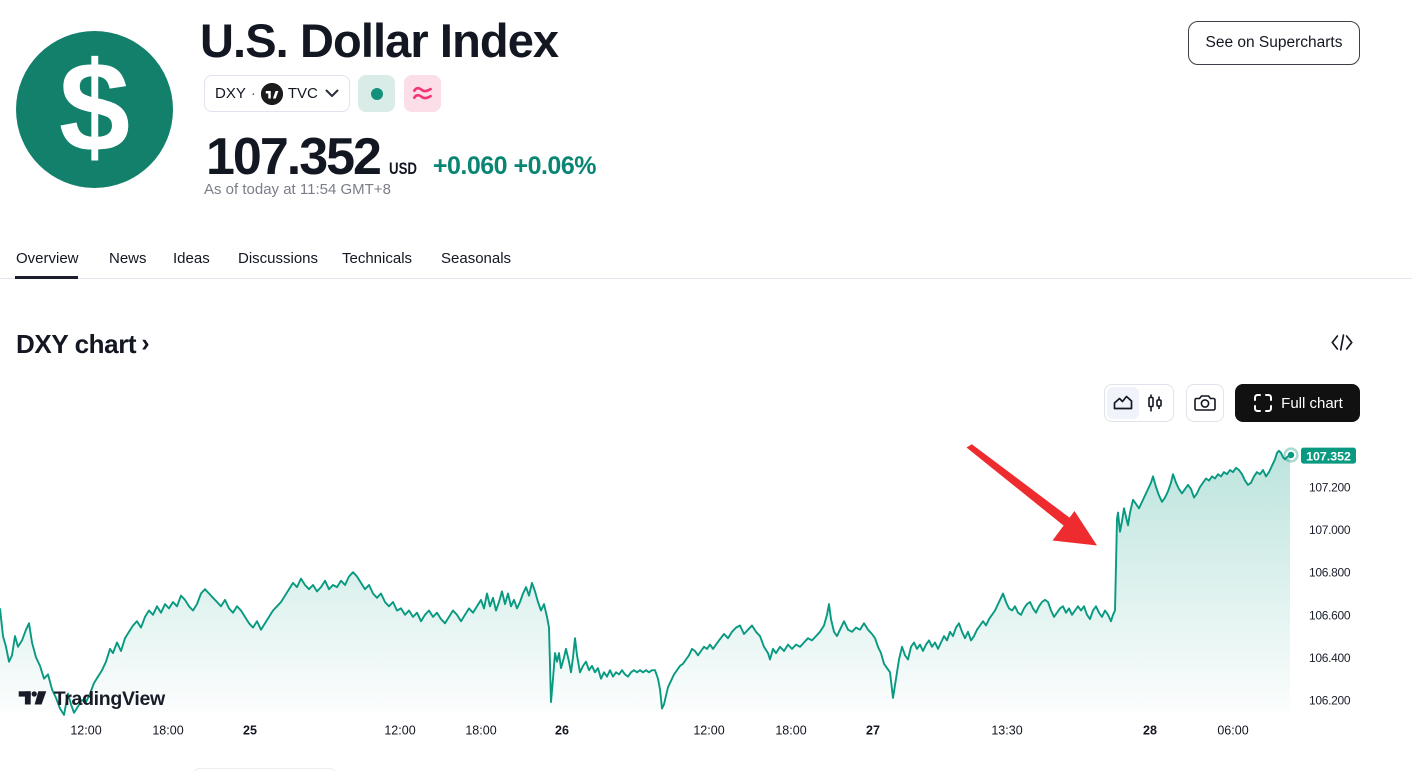  What do you see at coordinates (1330, 615) in the screenshot?
I see `svg-text: 106.600` at bounding box center [1330, 615].